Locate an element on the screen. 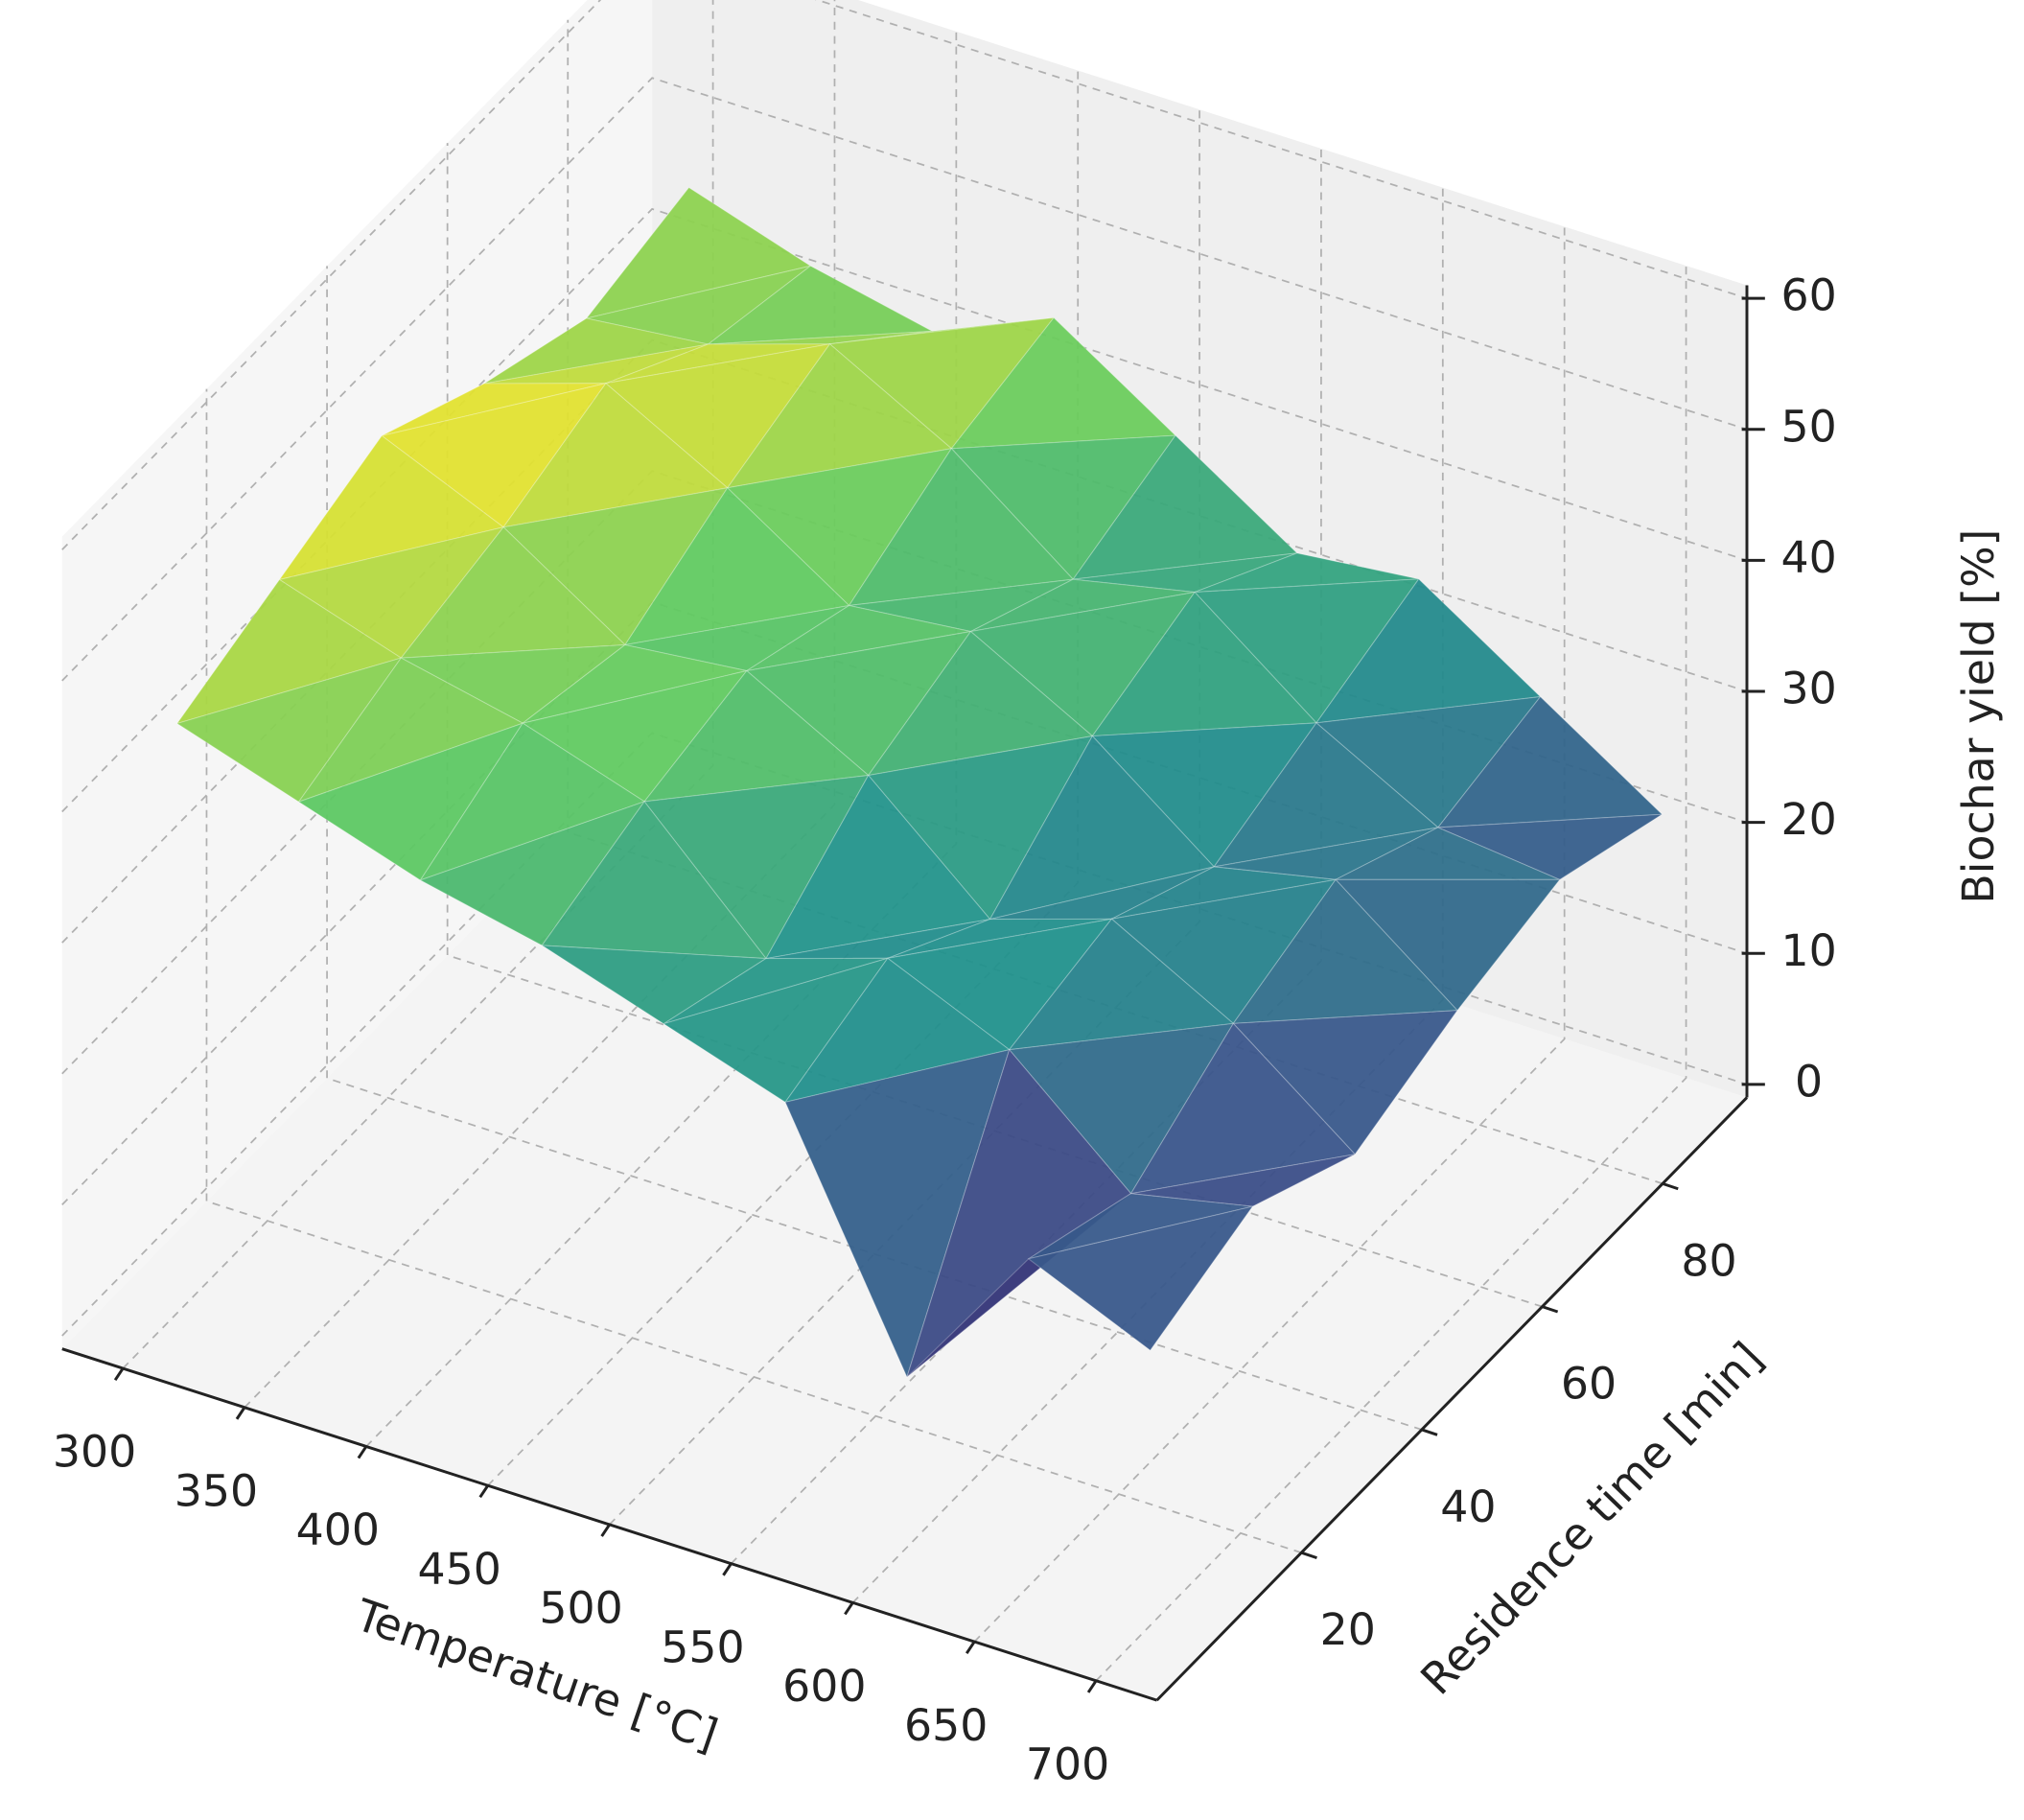 Image resolution: width=2024 pixels, height=1820 pixels. z-tick-label: 10 is located at coordinates (1808, 950).